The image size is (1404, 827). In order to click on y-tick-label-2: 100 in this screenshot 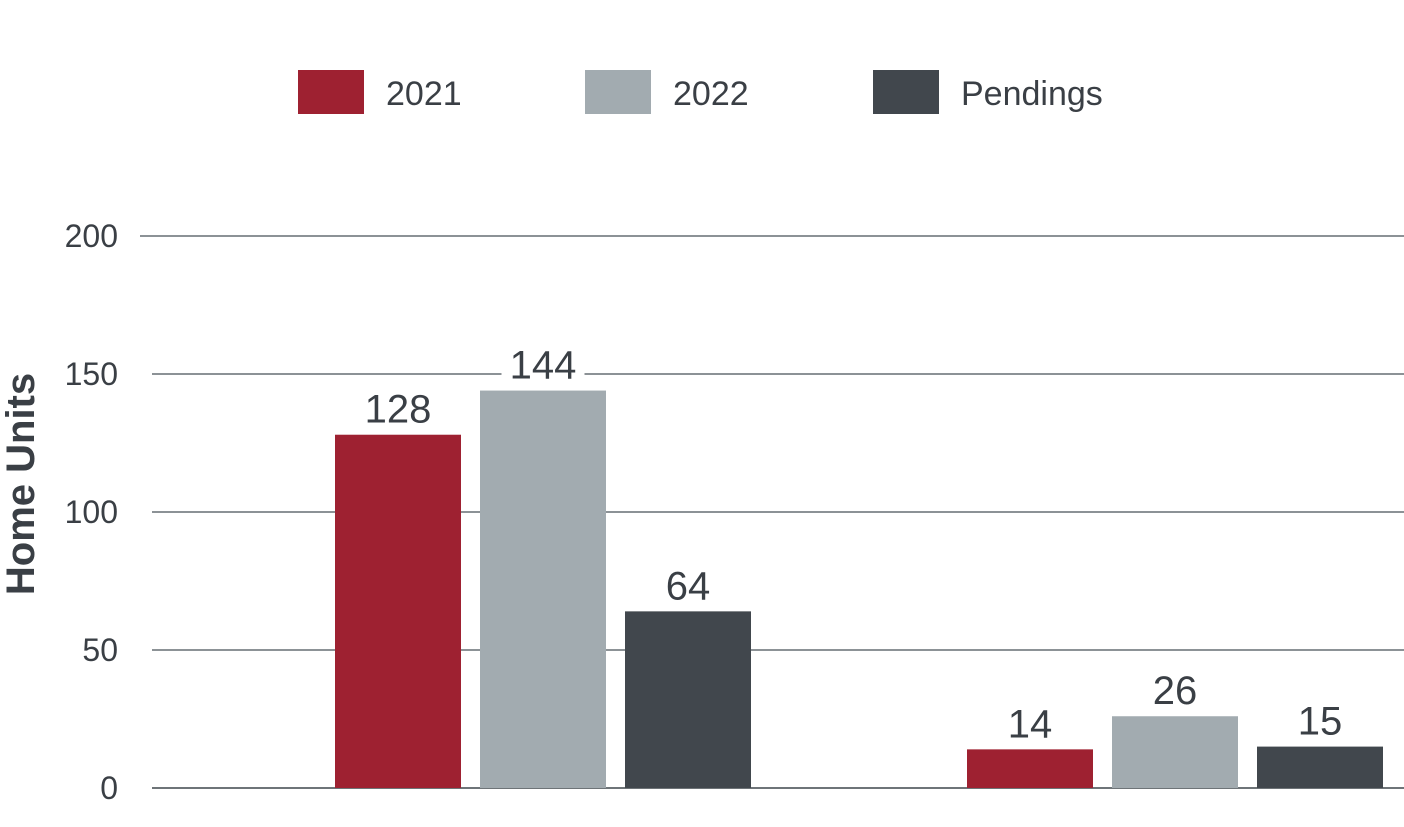, I will do `click(91, 512)`.